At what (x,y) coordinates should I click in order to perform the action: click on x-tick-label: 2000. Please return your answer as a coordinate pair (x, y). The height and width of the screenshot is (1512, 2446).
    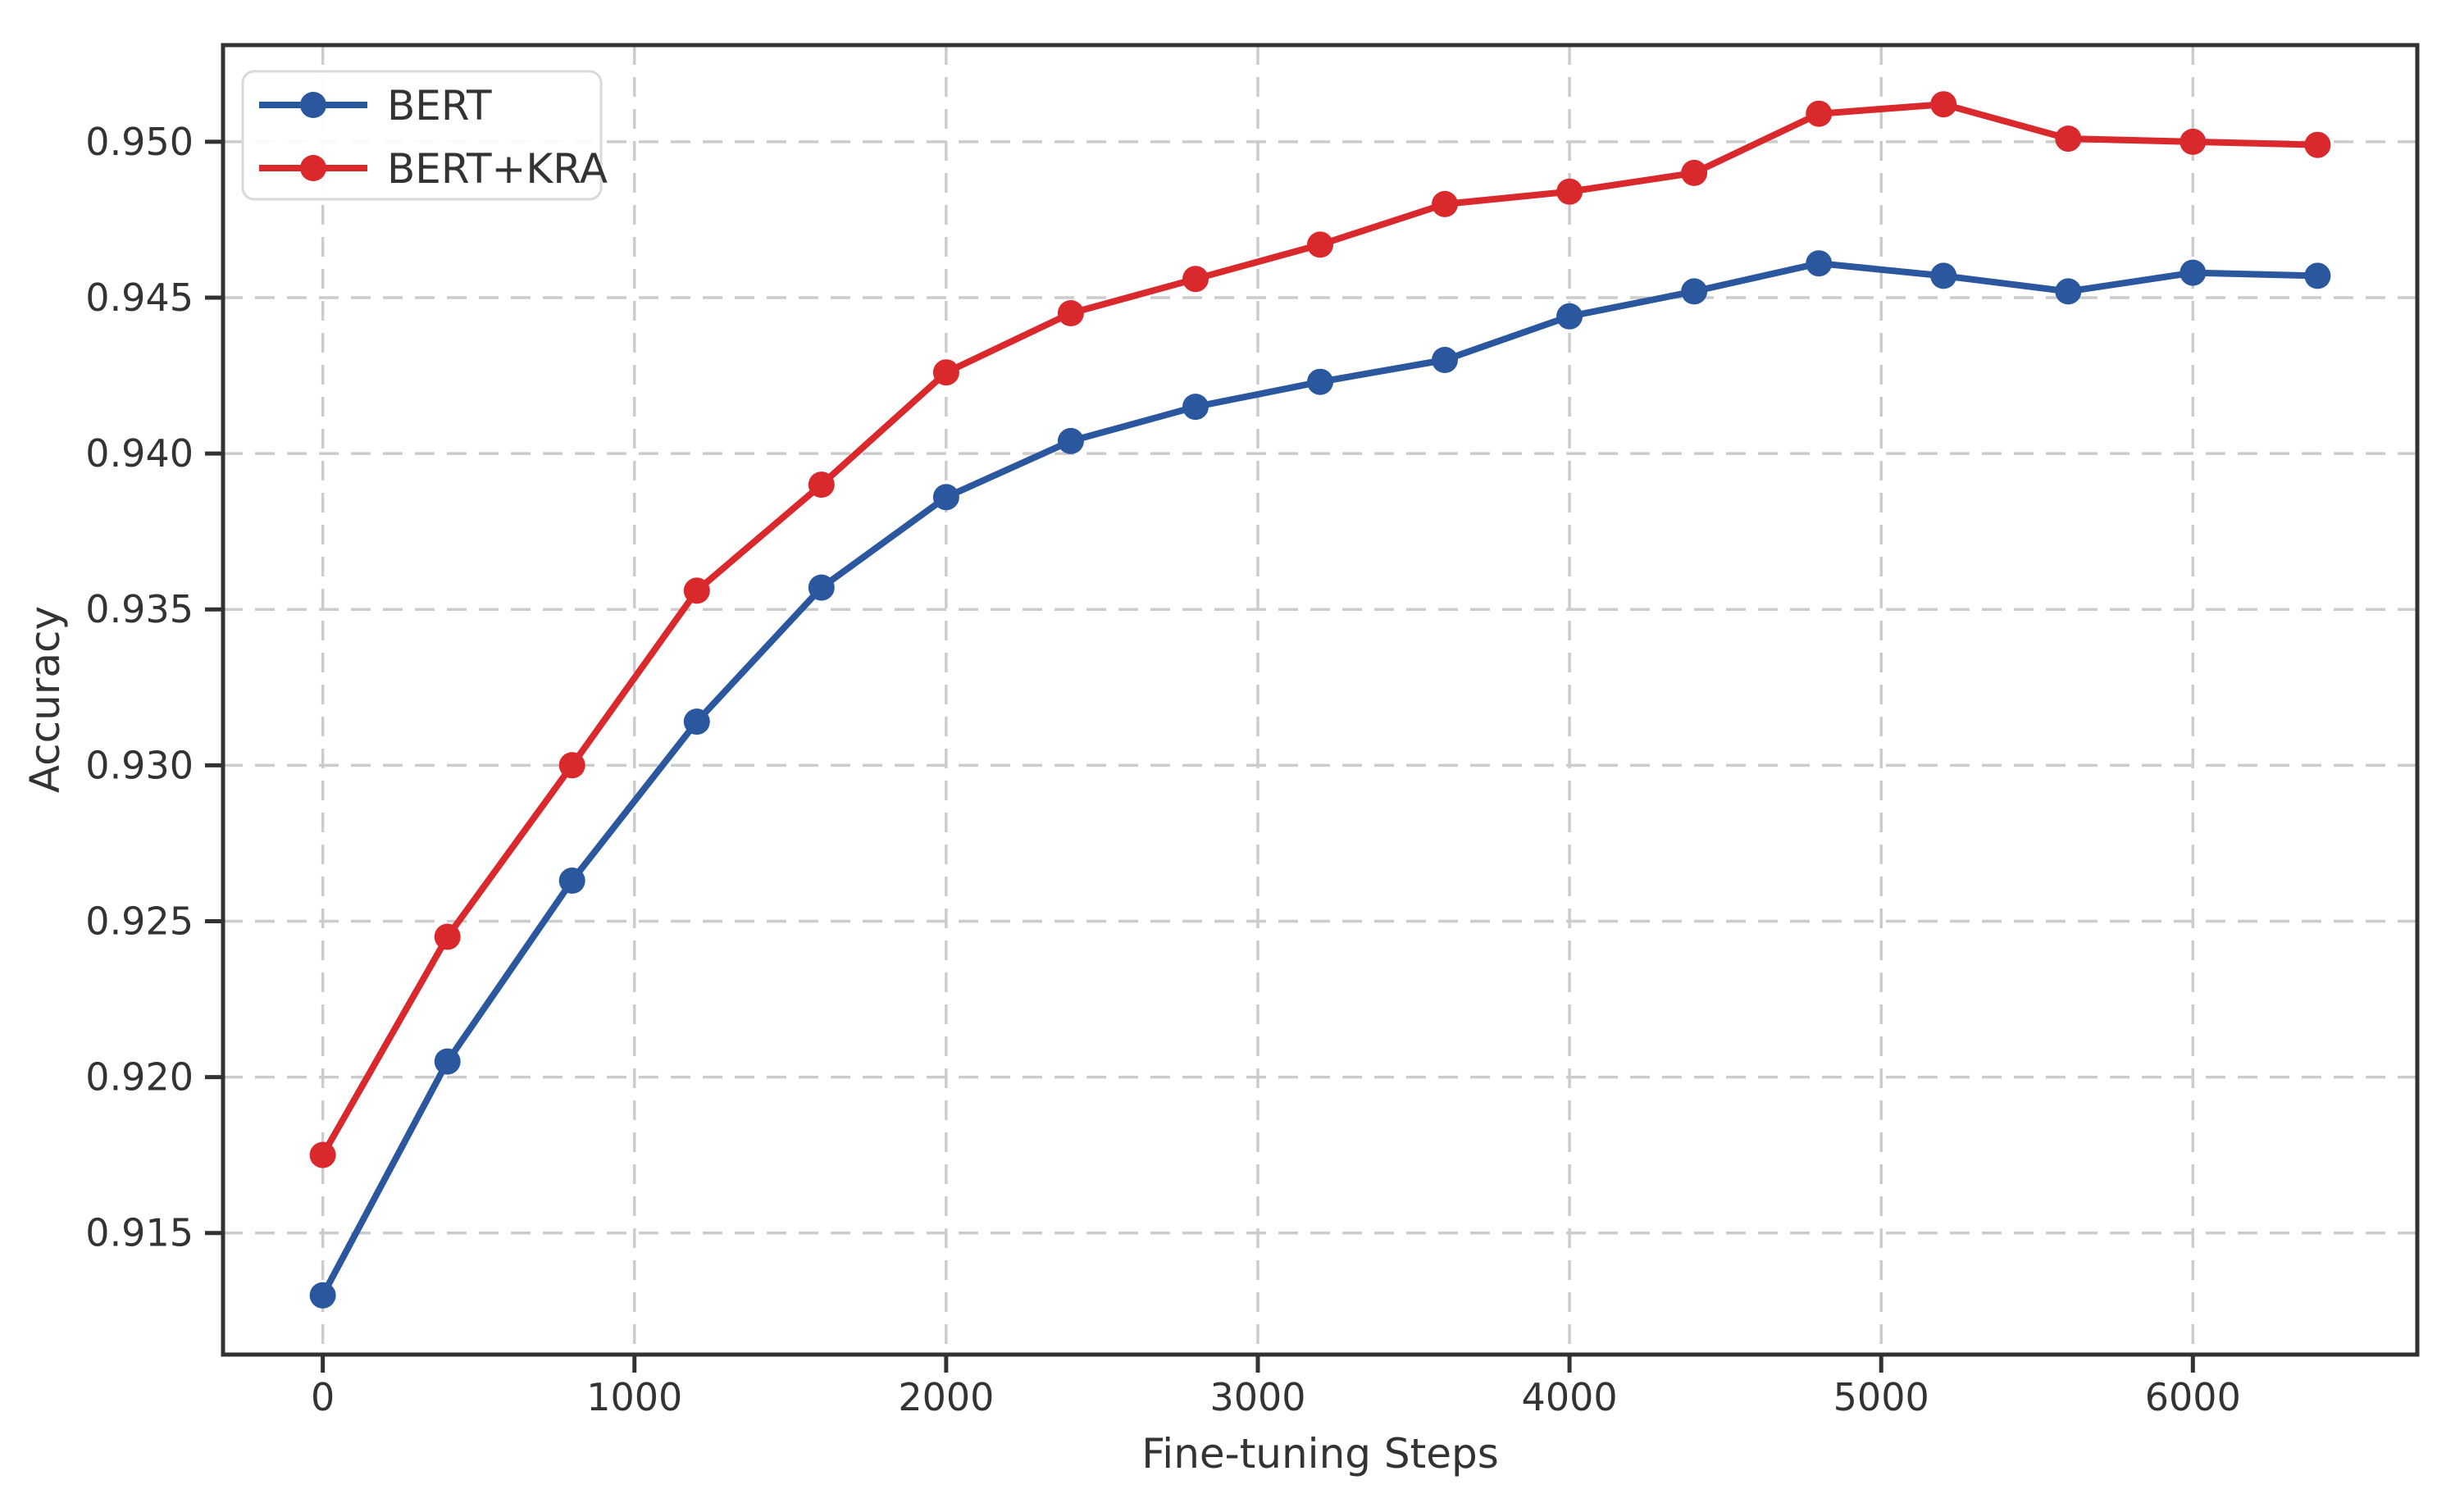
    Looking at the image, I should click on (946, 1397).